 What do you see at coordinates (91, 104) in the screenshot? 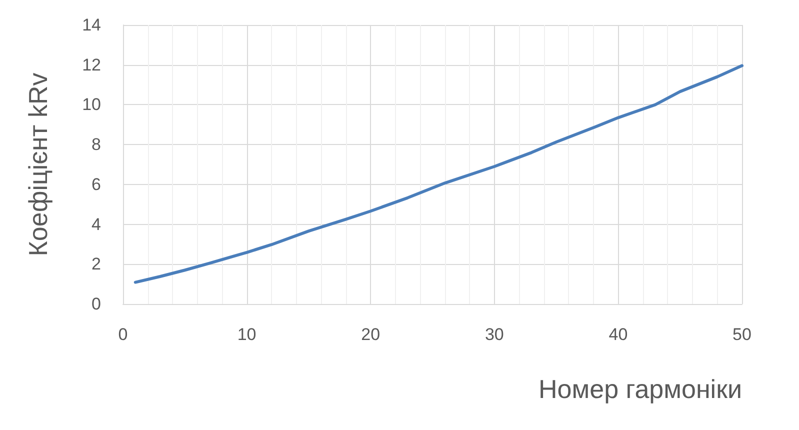
I see `y-tick-label: 10` at bounding box center [91, 104].